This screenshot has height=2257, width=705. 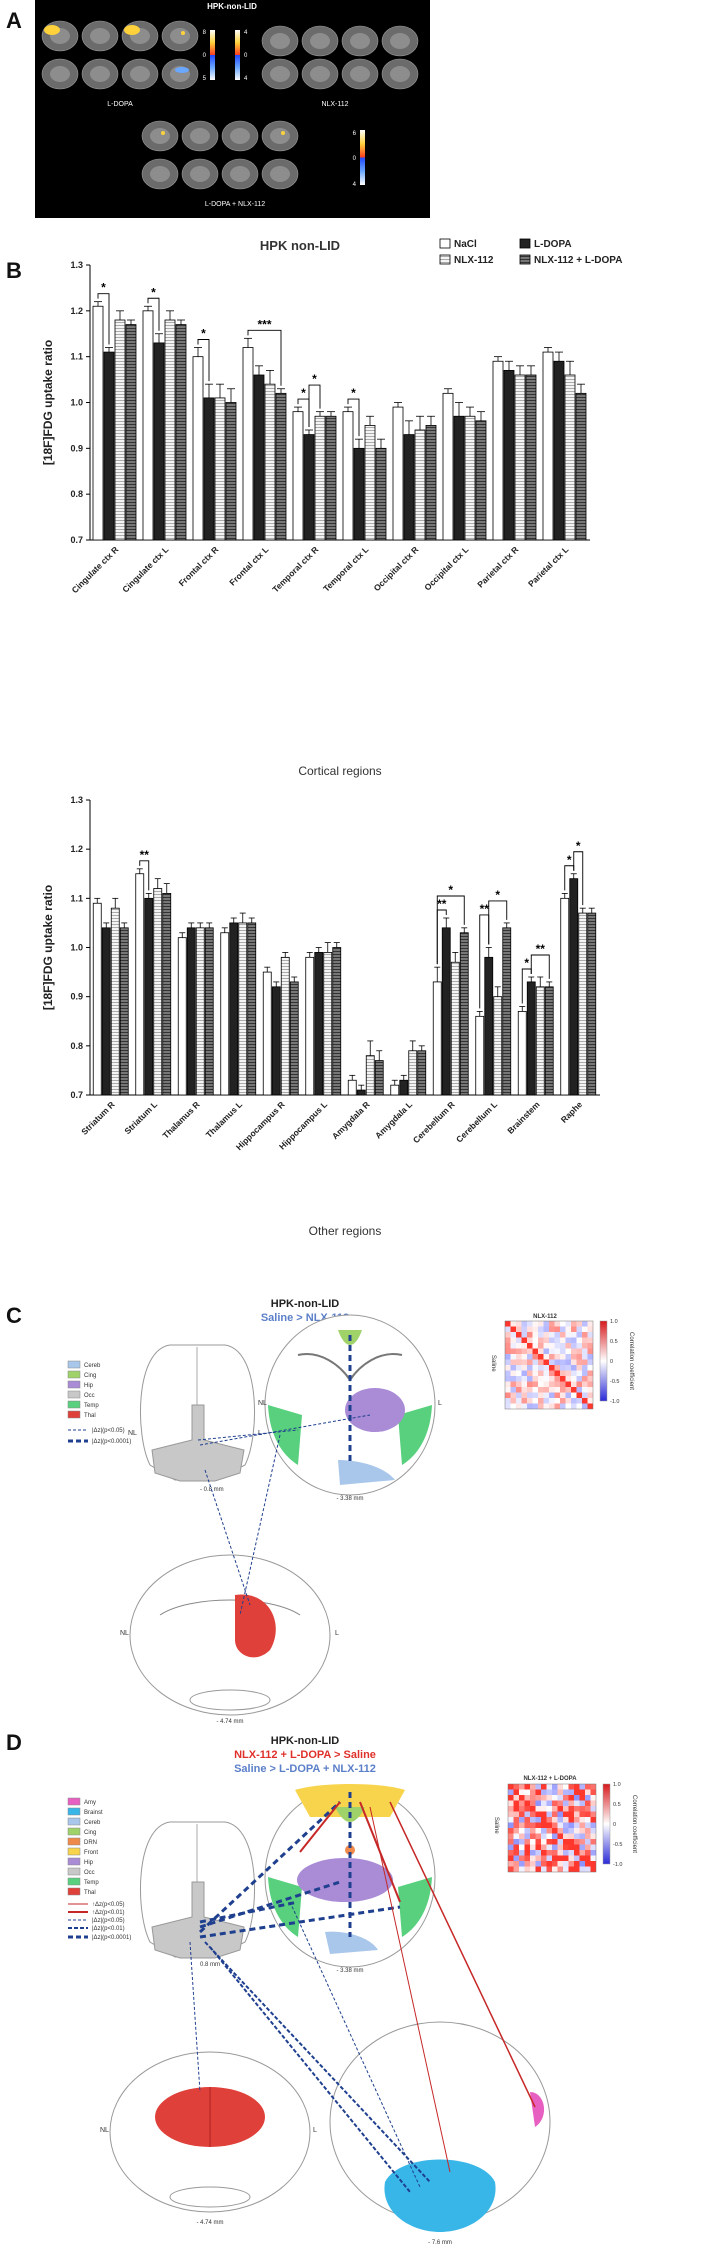 What do you see at coordinates (350, 1800) in the screenshot?
I see `front-region` at bounding box center [350, 1800].